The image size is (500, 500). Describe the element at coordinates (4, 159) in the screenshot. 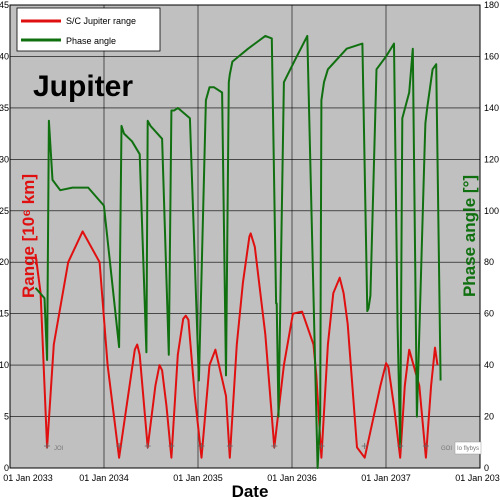

I see `left-tick-label: 30` at that location.